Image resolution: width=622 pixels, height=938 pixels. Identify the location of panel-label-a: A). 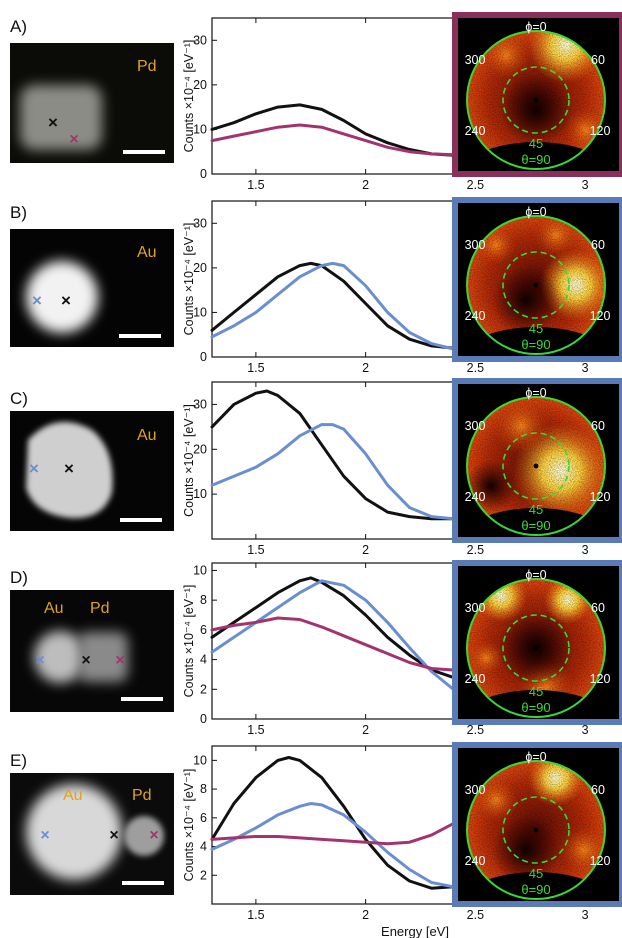
(18, 26).